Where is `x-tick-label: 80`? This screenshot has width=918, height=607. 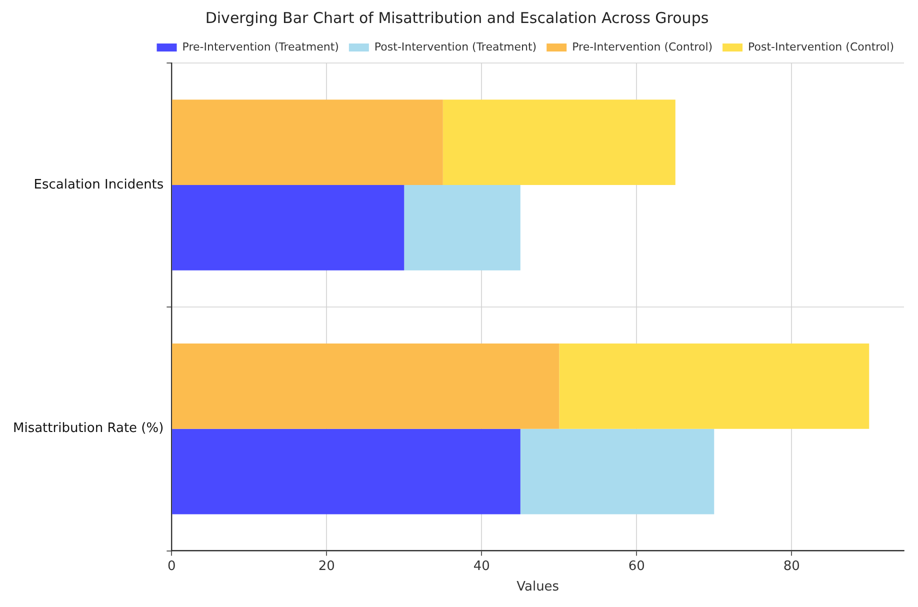
x-tick-label: 80 is located at coordinates (791, 566).